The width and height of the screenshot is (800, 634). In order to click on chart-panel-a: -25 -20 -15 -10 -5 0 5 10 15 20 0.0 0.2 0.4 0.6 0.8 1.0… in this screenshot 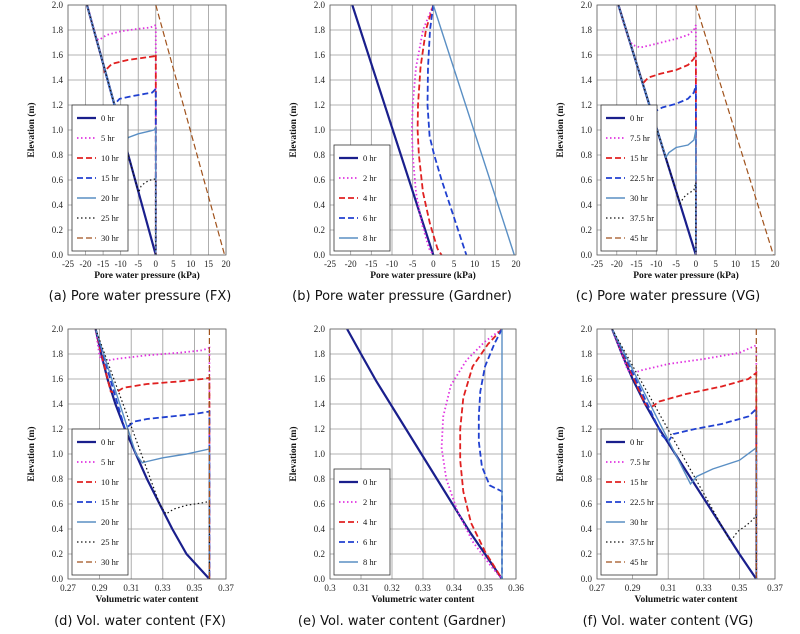, I will do `click(128, 140)`.